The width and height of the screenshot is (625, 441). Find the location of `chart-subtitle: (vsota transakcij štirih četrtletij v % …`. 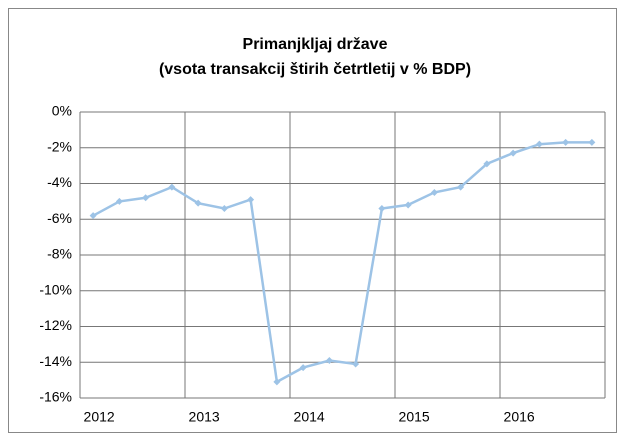

chart-subtitle: (vsota transakcij štirih četrtletij v % … is located at coordinates (315, 69).